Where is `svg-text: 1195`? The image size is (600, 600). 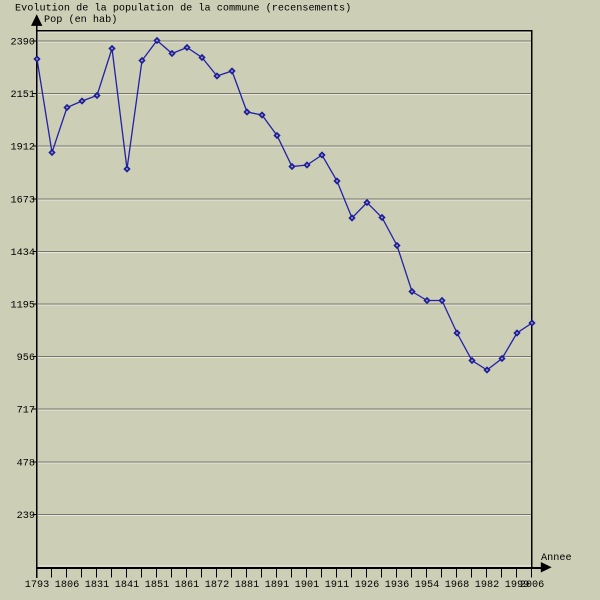 svg-text: 1195 is located at coordinates (23, 306).